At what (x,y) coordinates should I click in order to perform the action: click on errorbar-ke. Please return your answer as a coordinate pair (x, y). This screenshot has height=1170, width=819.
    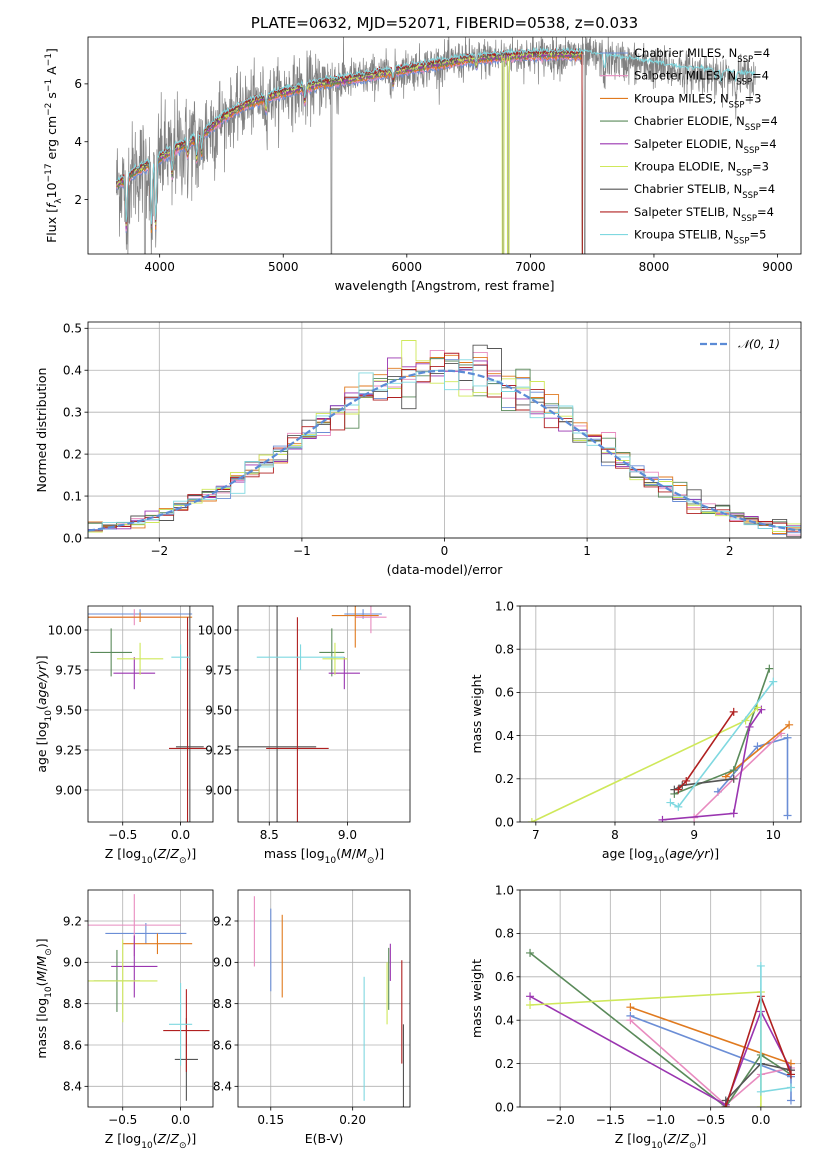
    Looking at the image, I should click on (335, 658).